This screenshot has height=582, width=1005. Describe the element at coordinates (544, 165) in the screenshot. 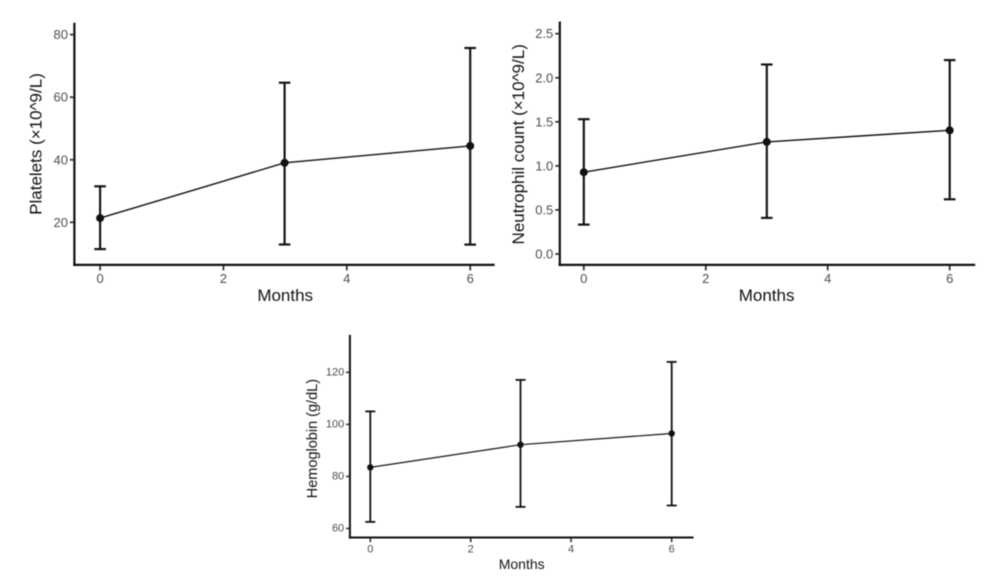

I see `svg-text: 1.0` at that location.